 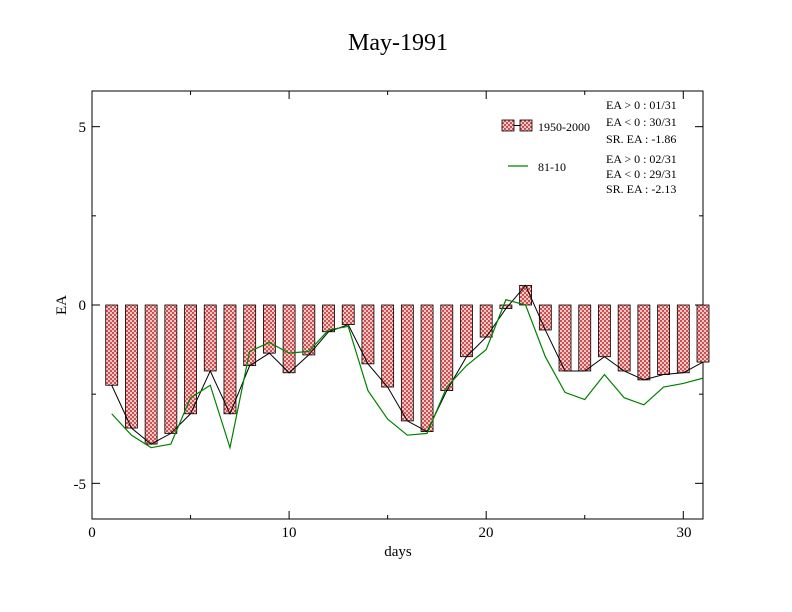 What do you see at coordinates (389, 533) in the screenshot?
I see `x-tick-labels: 0 10 20 30` at bounding box center [389, 533].